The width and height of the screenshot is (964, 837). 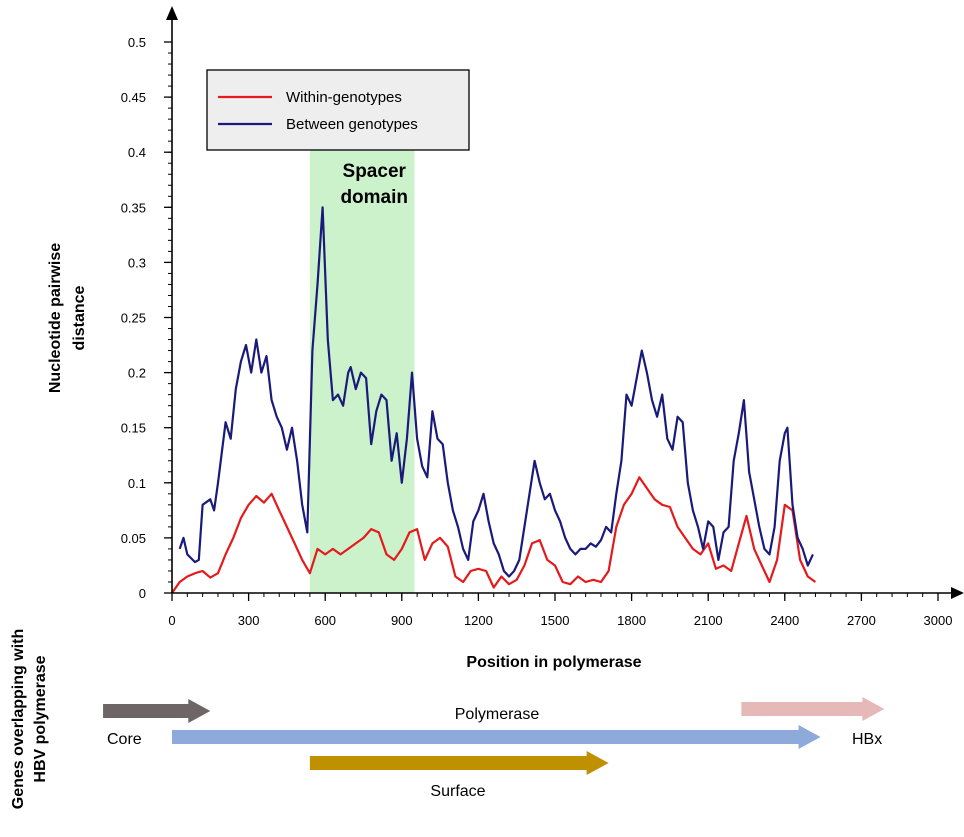 What do you see at coordinates (555, 620) in the screenshot?
I see `x-tick-label: 1500` at bounding box center [555, 620].